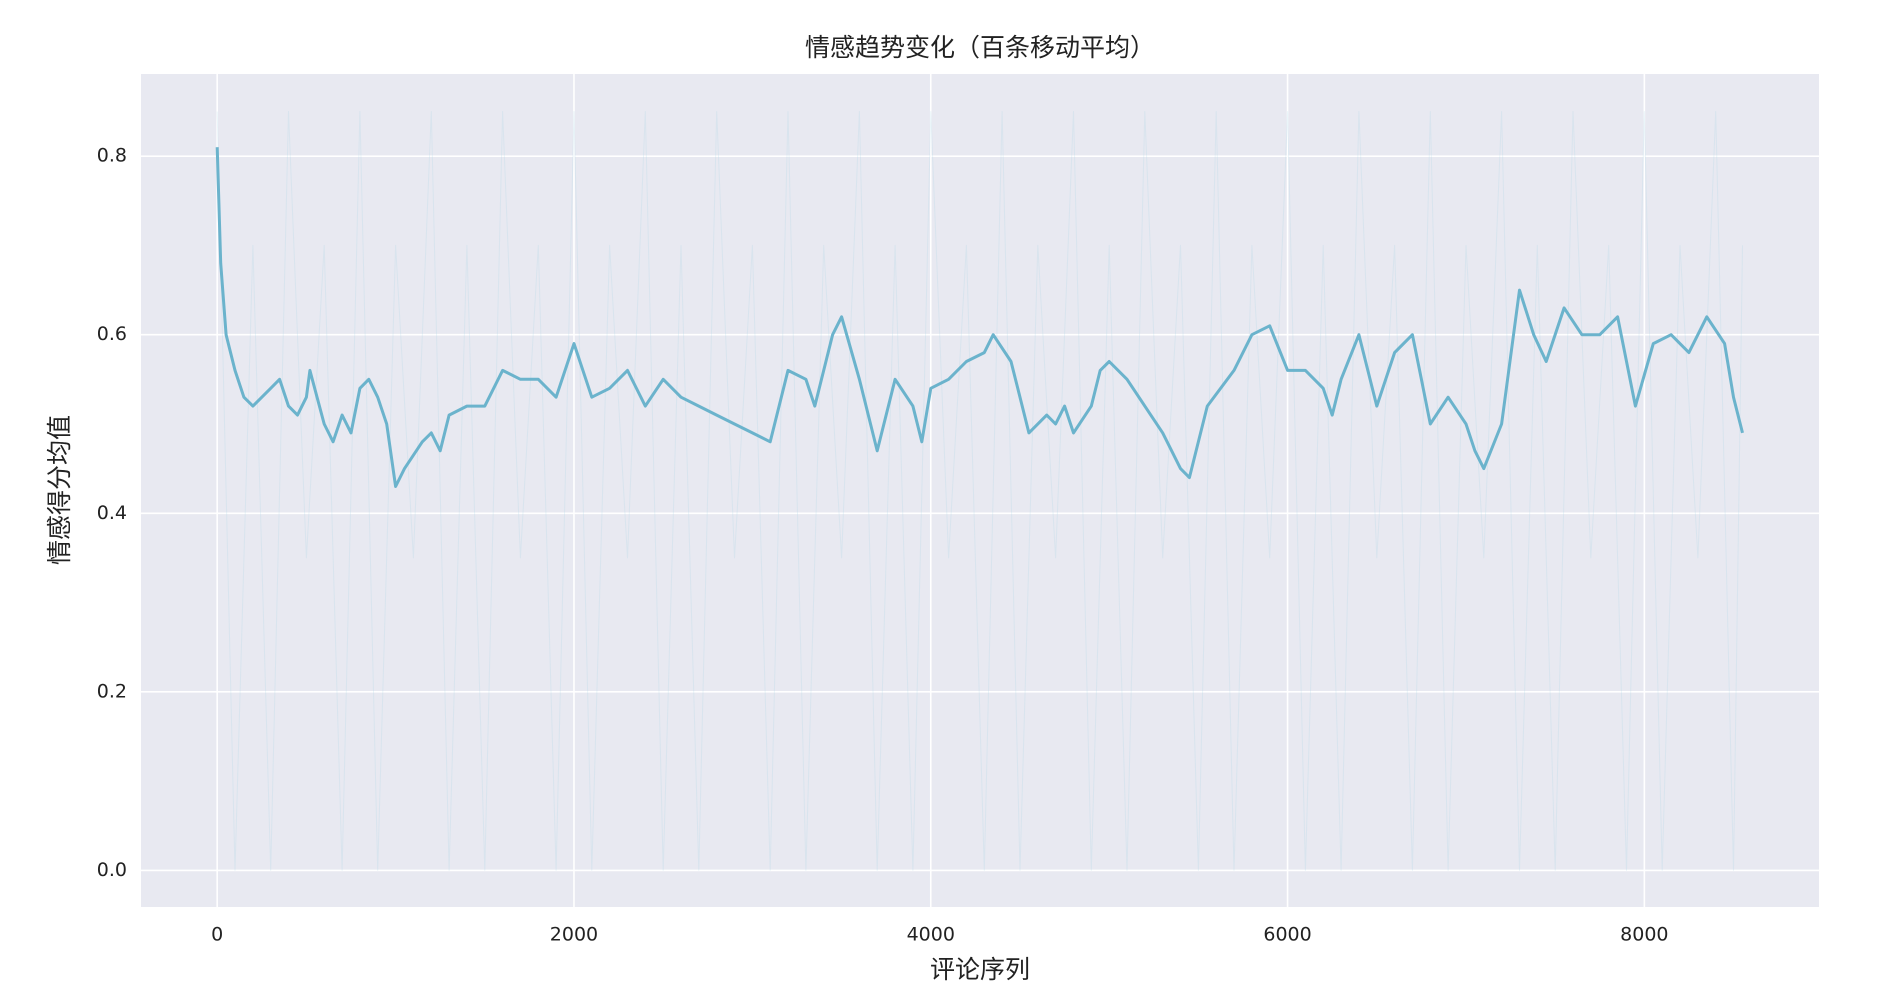 The height and width of the screenshot is (1005, 1899). I want to click on chart-title: 情感趋势变化（百条移动平均）, so click(980, 47).